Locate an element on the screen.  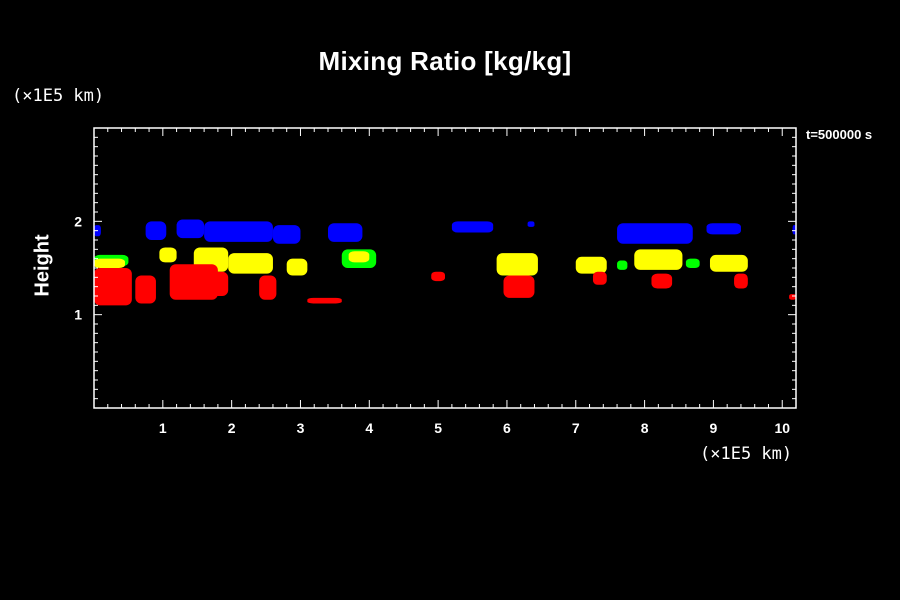
x-tick-label-1: 1 is located at coordinates (163, 428).